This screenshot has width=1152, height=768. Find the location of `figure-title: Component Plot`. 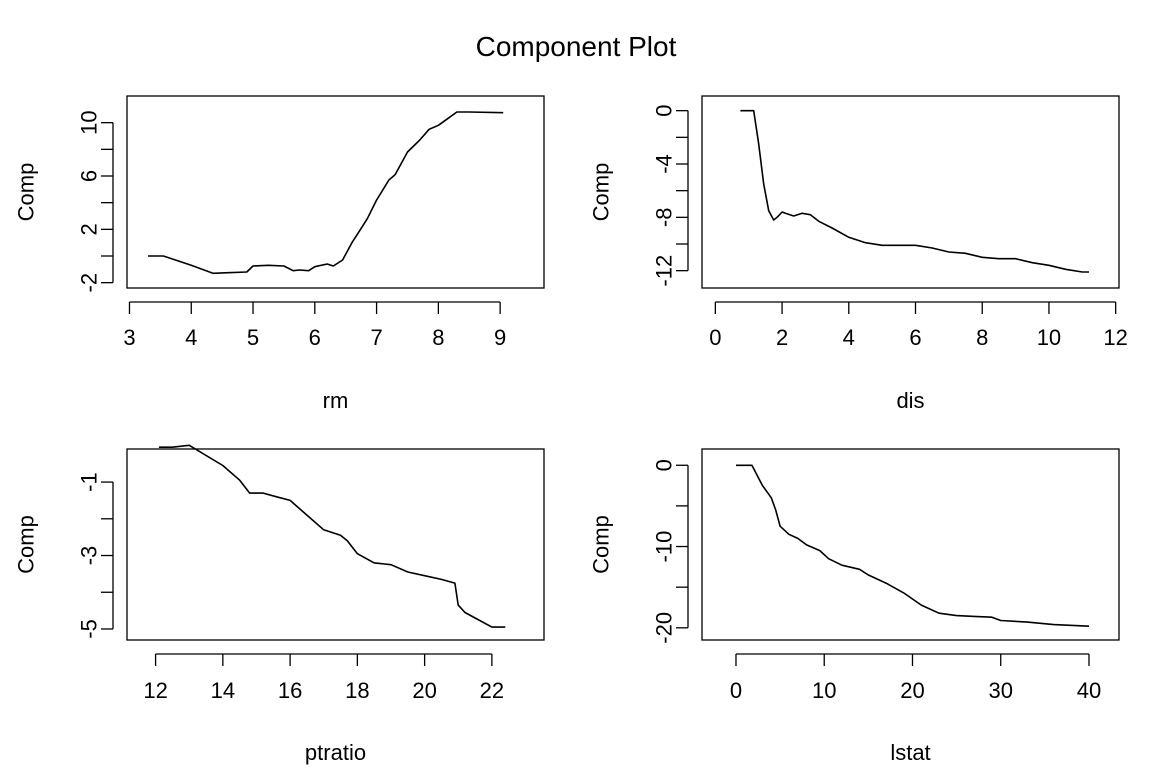

figure-title: Component Plot is located at coordinates (576, 46).